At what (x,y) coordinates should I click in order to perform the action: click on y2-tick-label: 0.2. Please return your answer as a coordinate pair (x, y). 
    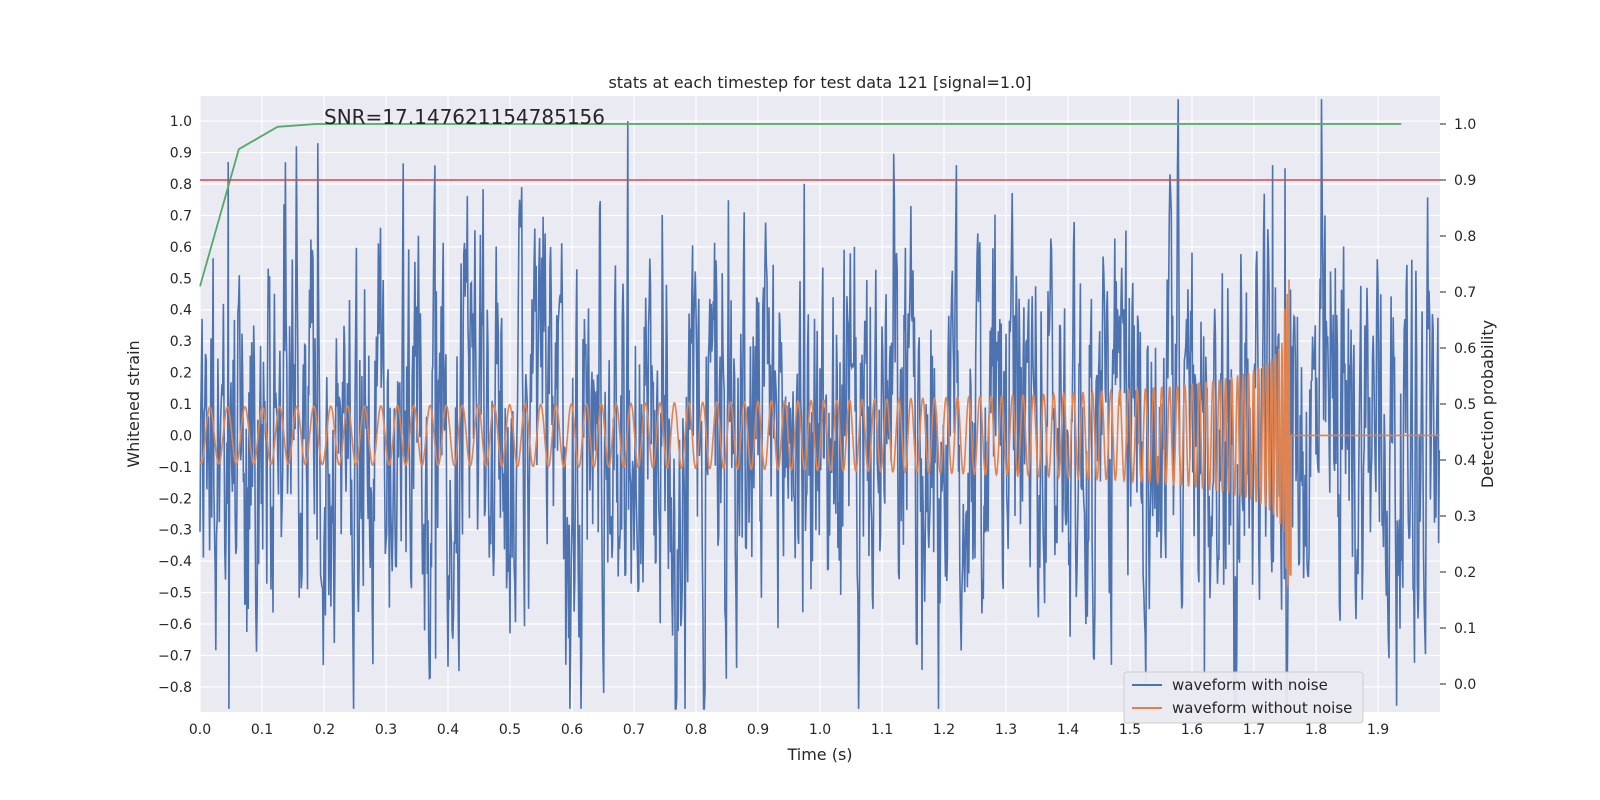
    Looking at the image, I should click on (1465, 573).